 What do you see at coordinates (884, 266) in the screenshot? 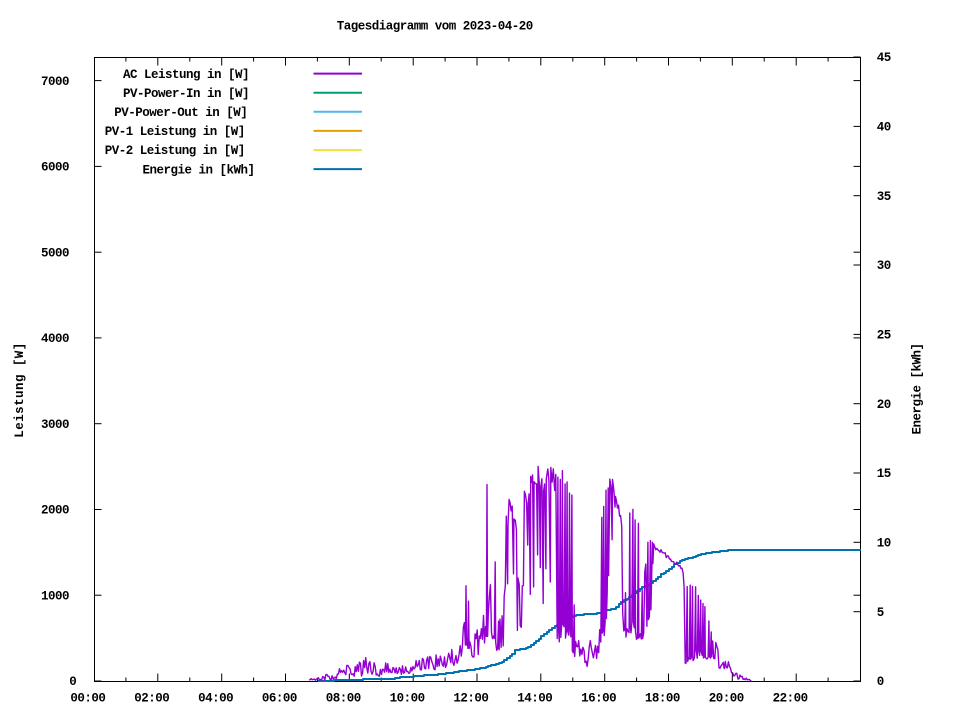
I see `svg-text: 30` at bounding box center [884, 266].